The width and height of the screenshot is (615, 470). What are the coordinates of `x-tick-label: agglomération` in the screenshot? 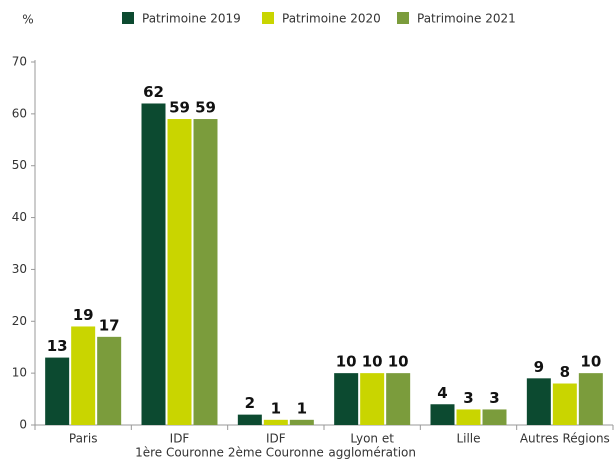 It's located at (372, 453).